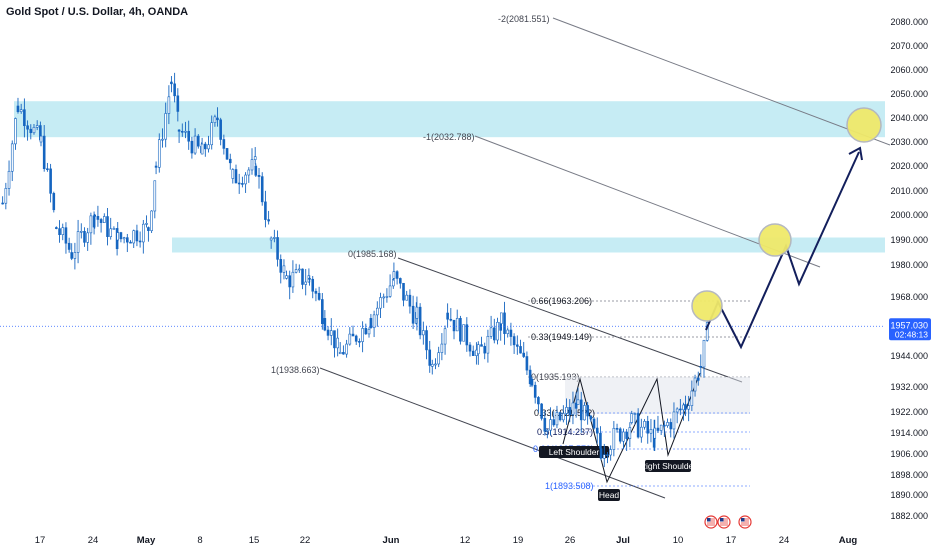 The height and width of the screenshot is (550, 932). What do you see at coordinates (518, 540) in the screenshot?
I see `time-tick: 19` at bounding box center [518, 540].